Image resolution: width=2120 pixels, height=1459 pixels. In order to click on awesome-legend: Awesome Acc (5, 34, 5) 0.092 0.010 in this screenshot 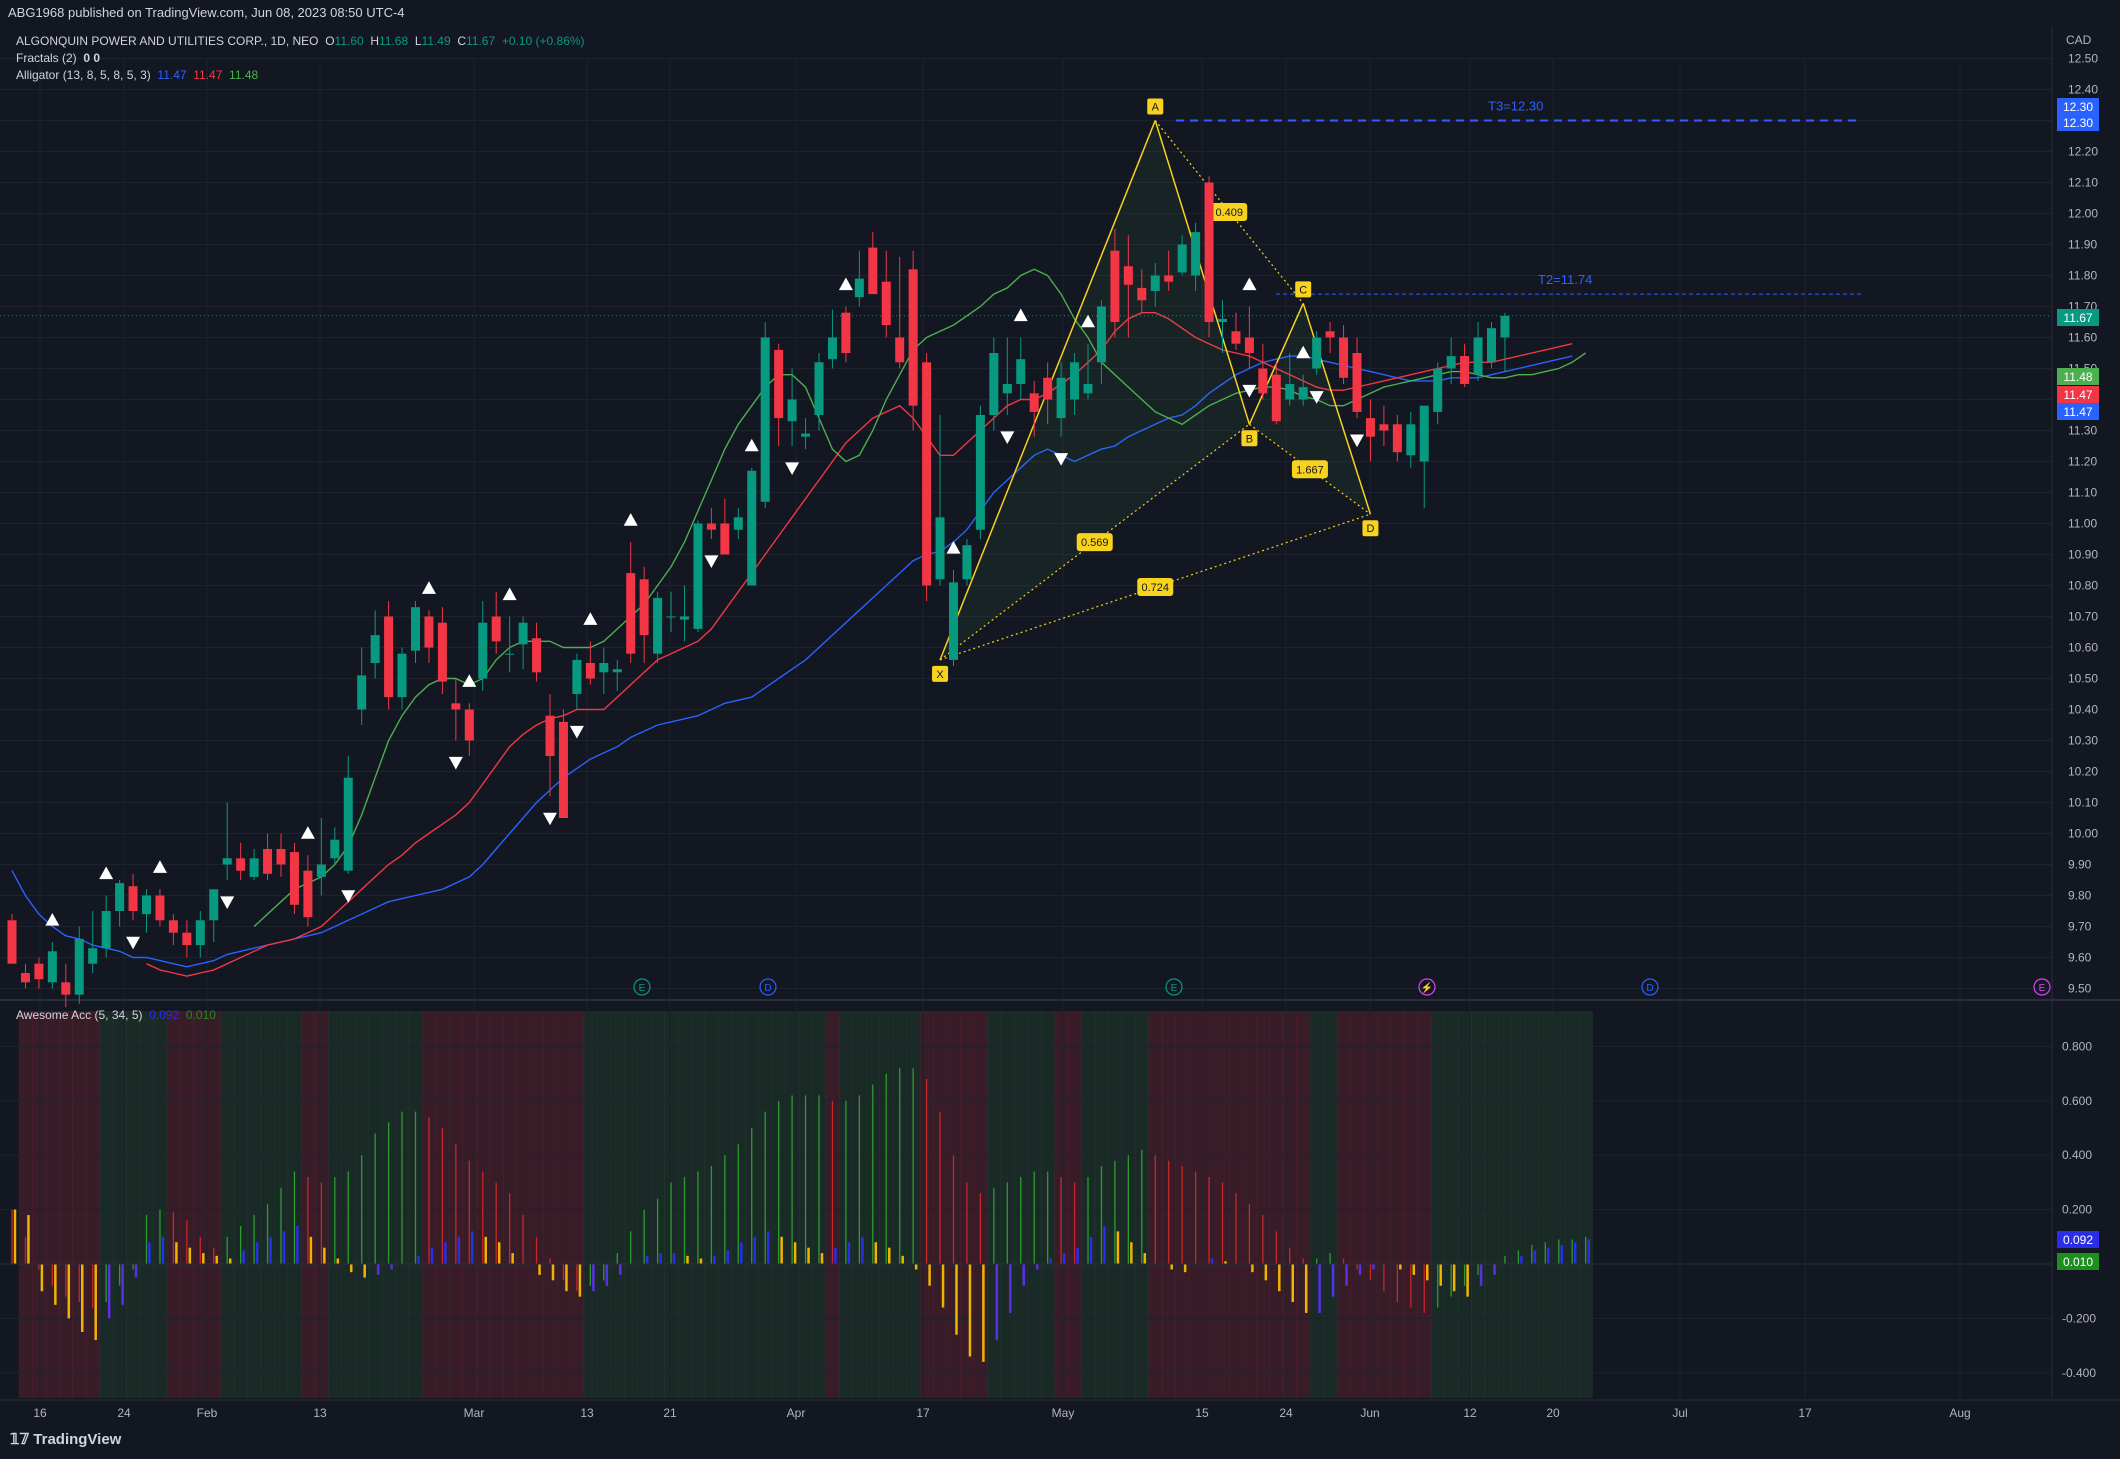, I will do `click(116, 1015)`.